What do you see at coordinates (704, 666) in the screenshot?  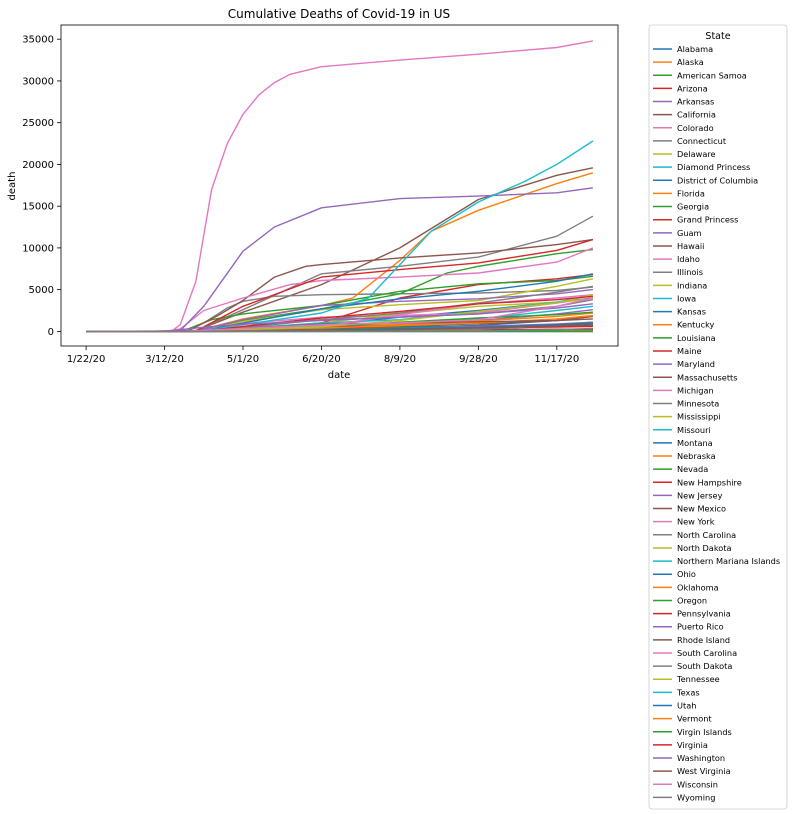 I see `legend-entry-label: South Dakota` at bounding box center [704, 666].